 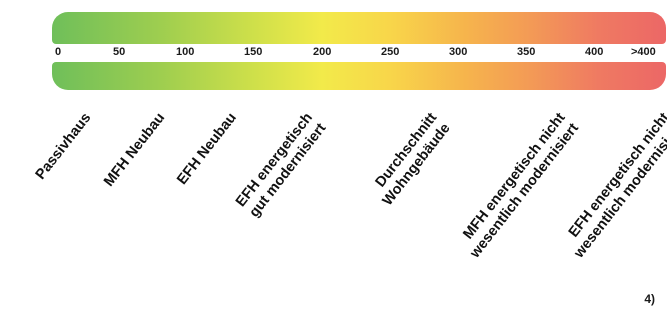 What do you see at coordinates (322, 52) in the screenshot?
I see `tick-label: 200` at bounding box center [322, 52].